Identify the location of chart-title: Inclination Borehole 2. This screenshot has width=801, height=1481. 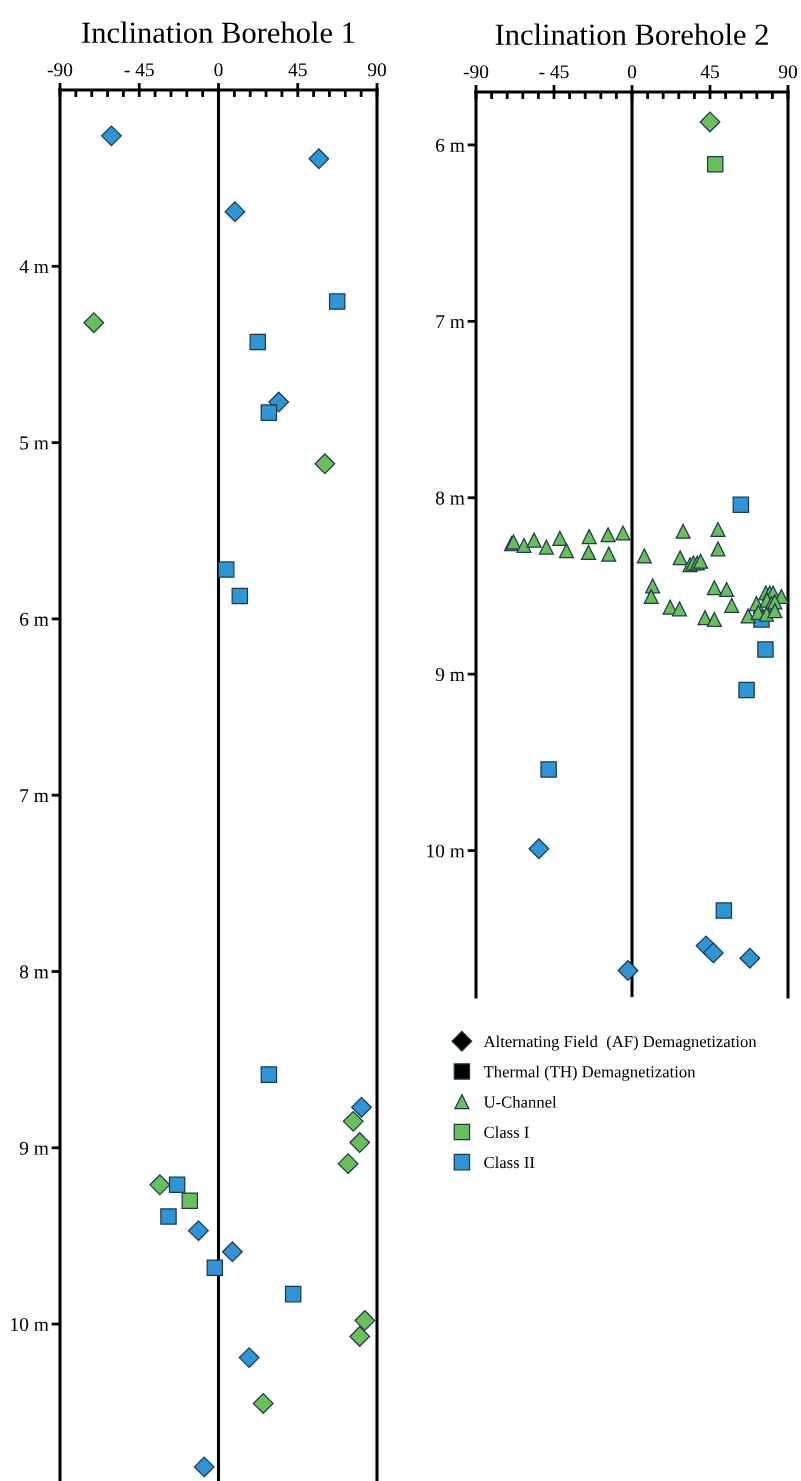
(631, 34).